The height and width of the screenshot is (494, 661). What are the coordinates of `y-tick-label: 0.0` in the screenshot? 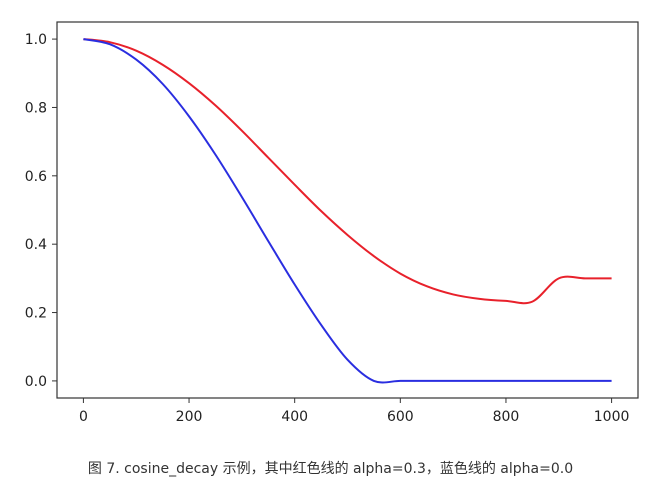 It's located at (36, 382).